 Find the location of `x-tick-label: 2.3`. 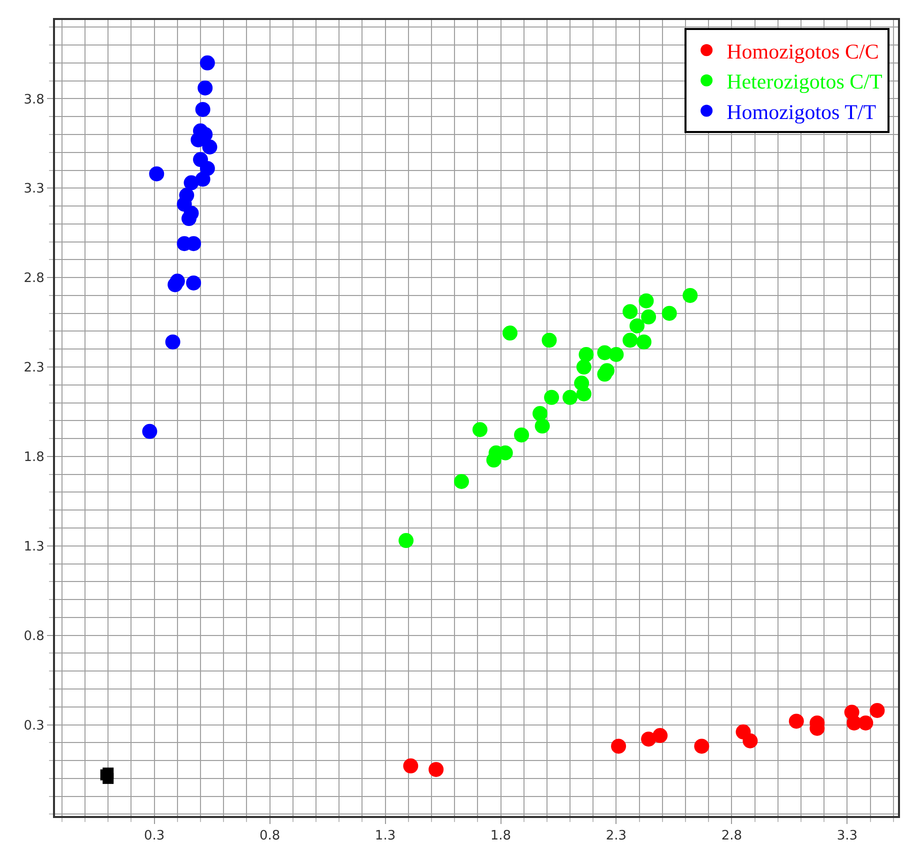

x-tick-label: 2.3 is located at coordinates (616, 836).